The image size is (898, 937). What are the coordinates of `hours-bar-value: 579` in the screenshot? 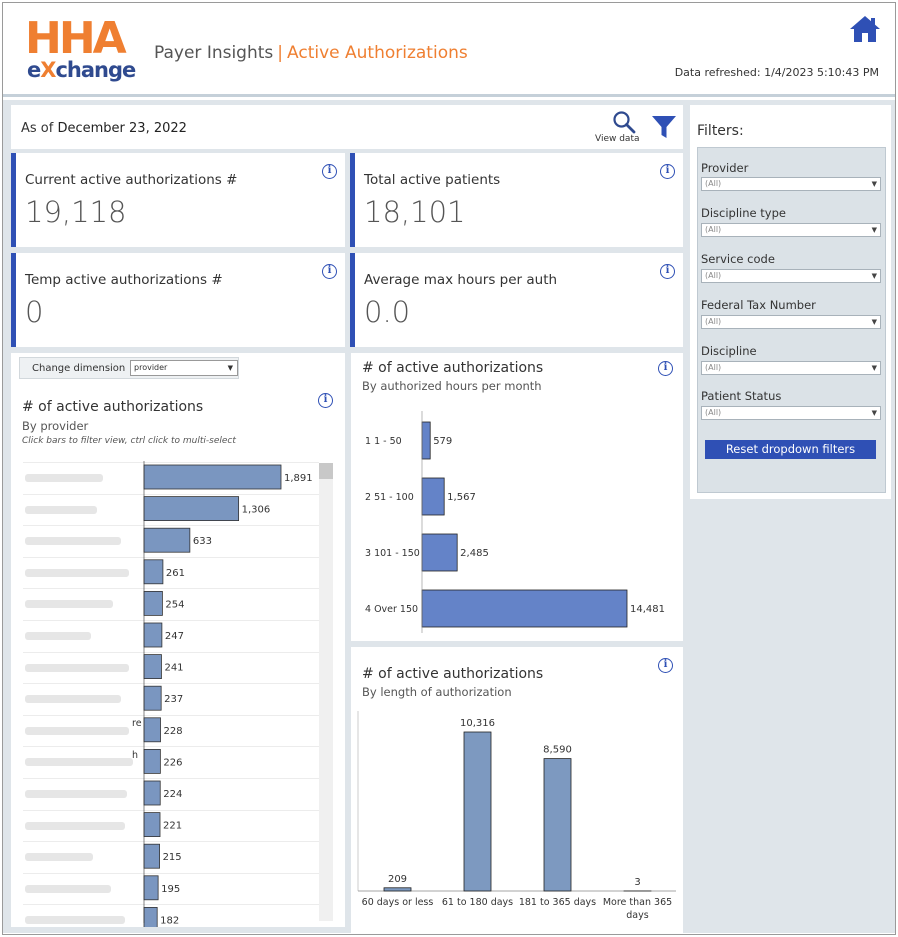 It's located at (442, 441).